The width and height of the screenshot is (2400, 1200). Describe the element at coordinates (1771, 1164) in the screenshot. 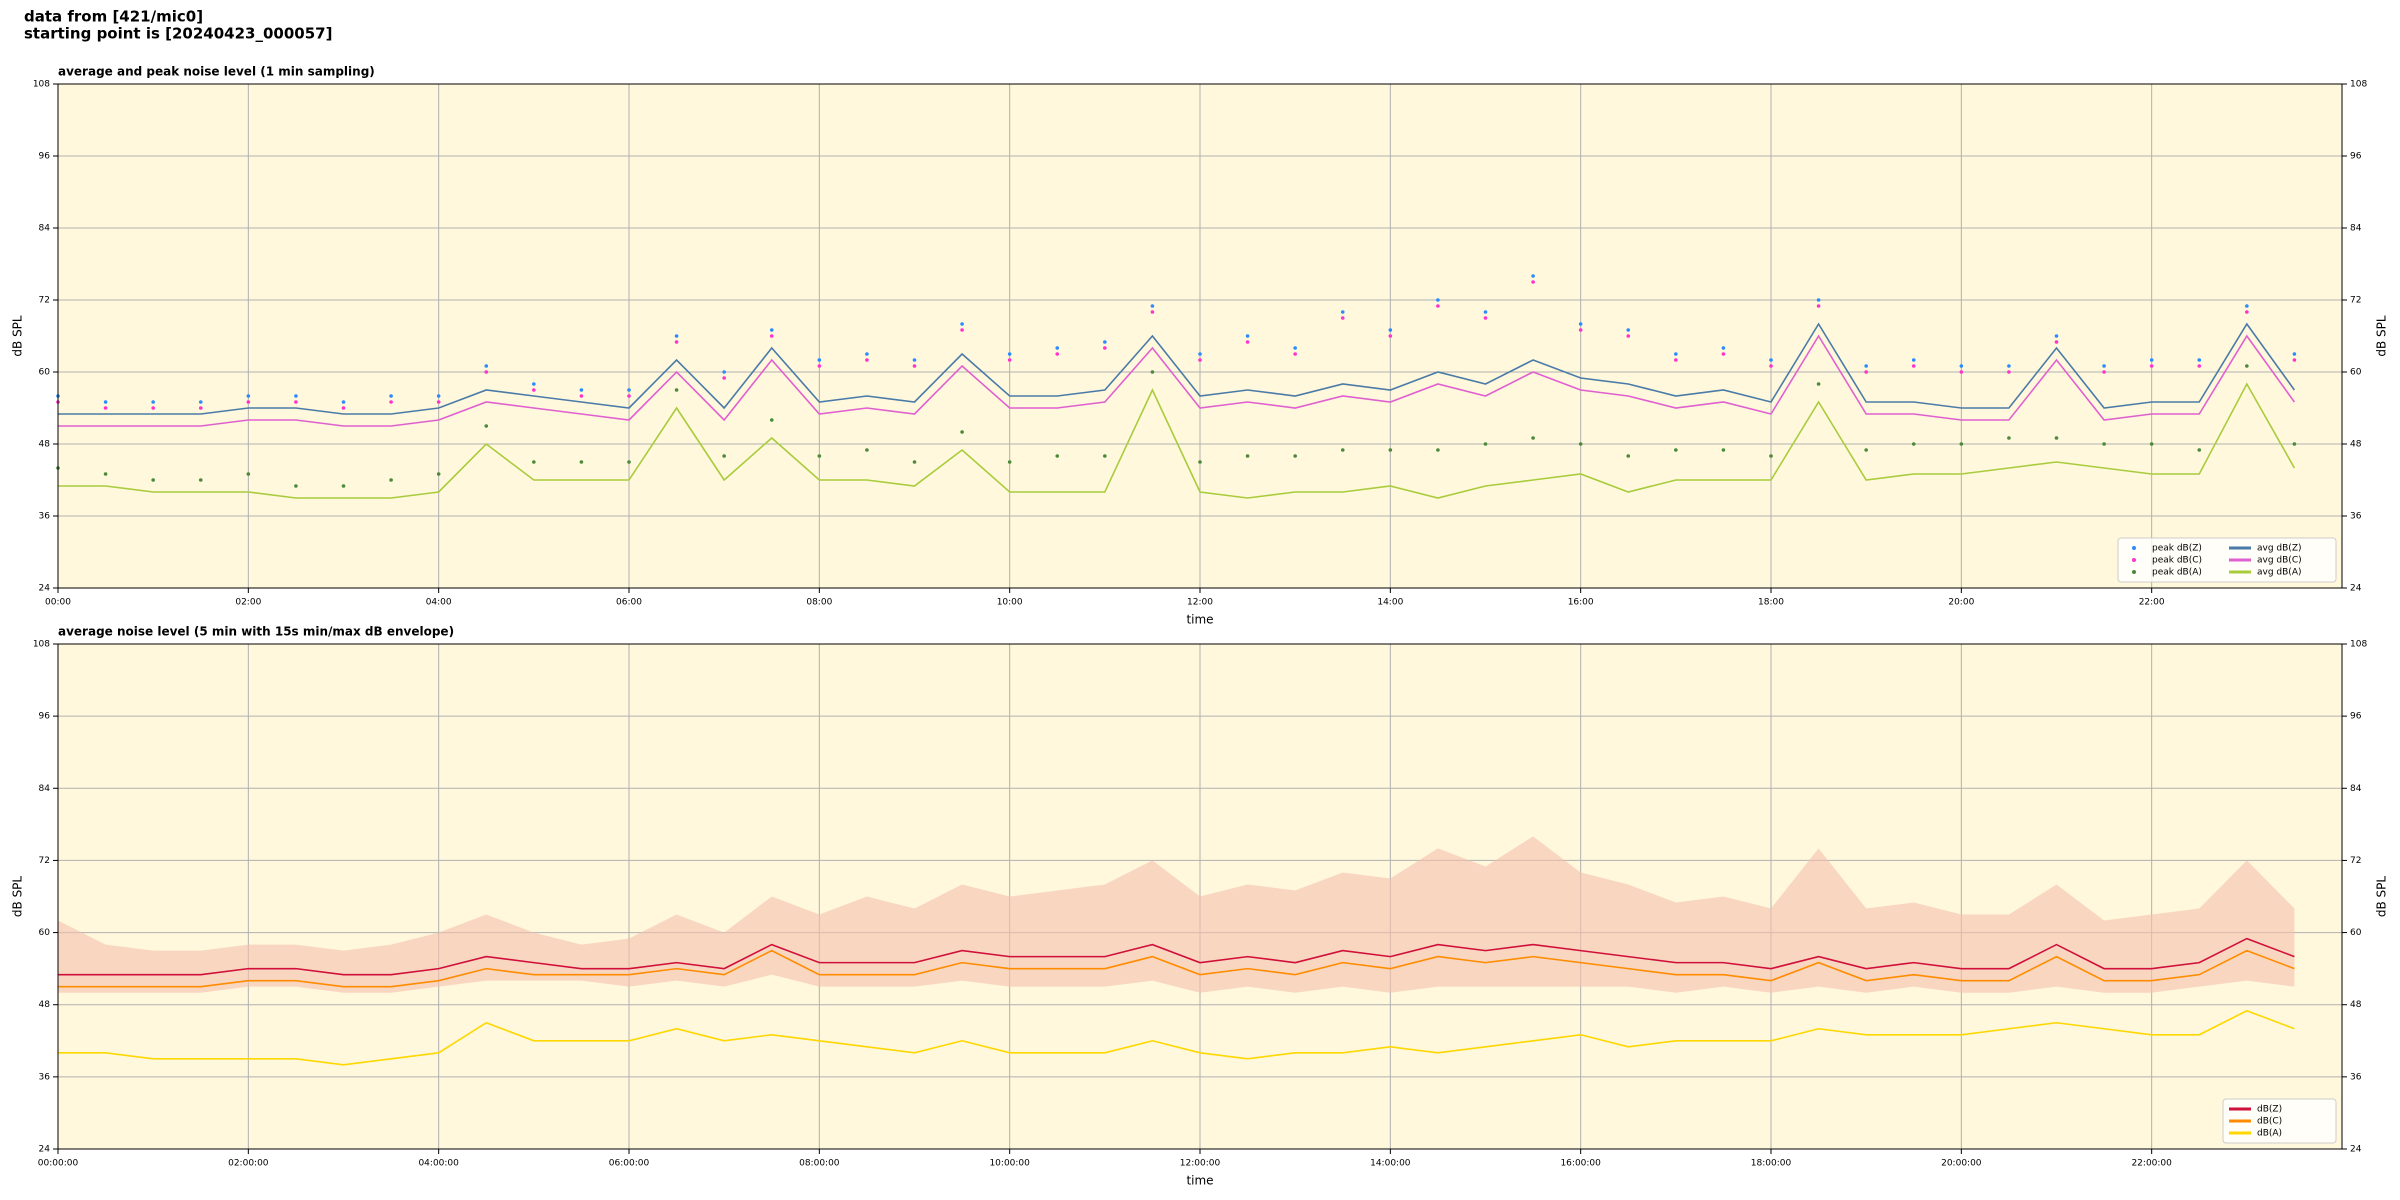

I see `x-tick-label: 18:00:00` at that location.